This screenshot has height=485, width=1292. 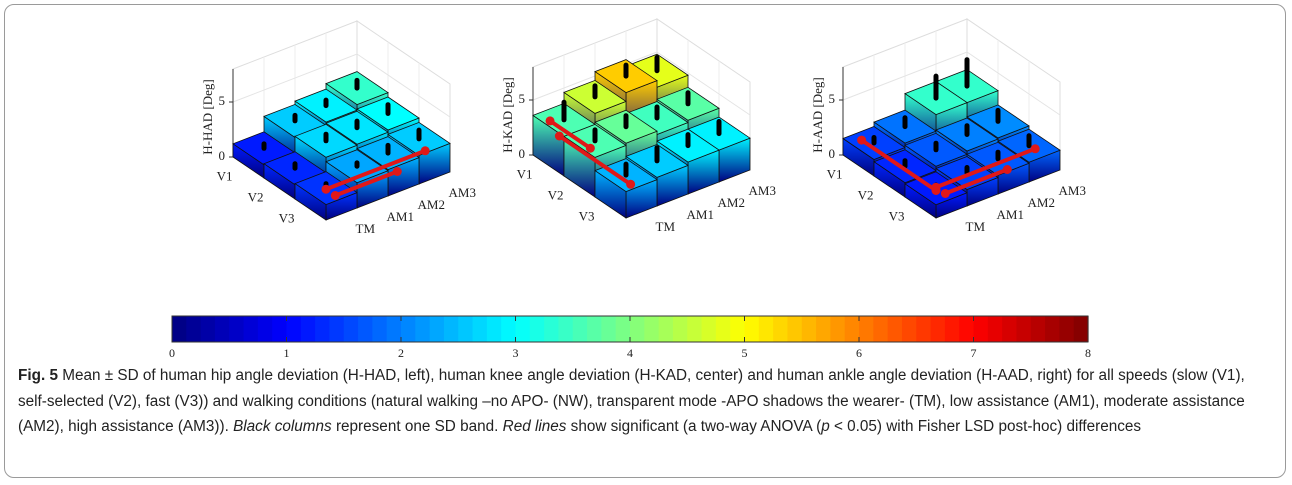 What do you see at coordinates (207, 116) in the screenshot?
I see `z-axis-label: H-HAD [Deg]` at bounding box center [207, 116].